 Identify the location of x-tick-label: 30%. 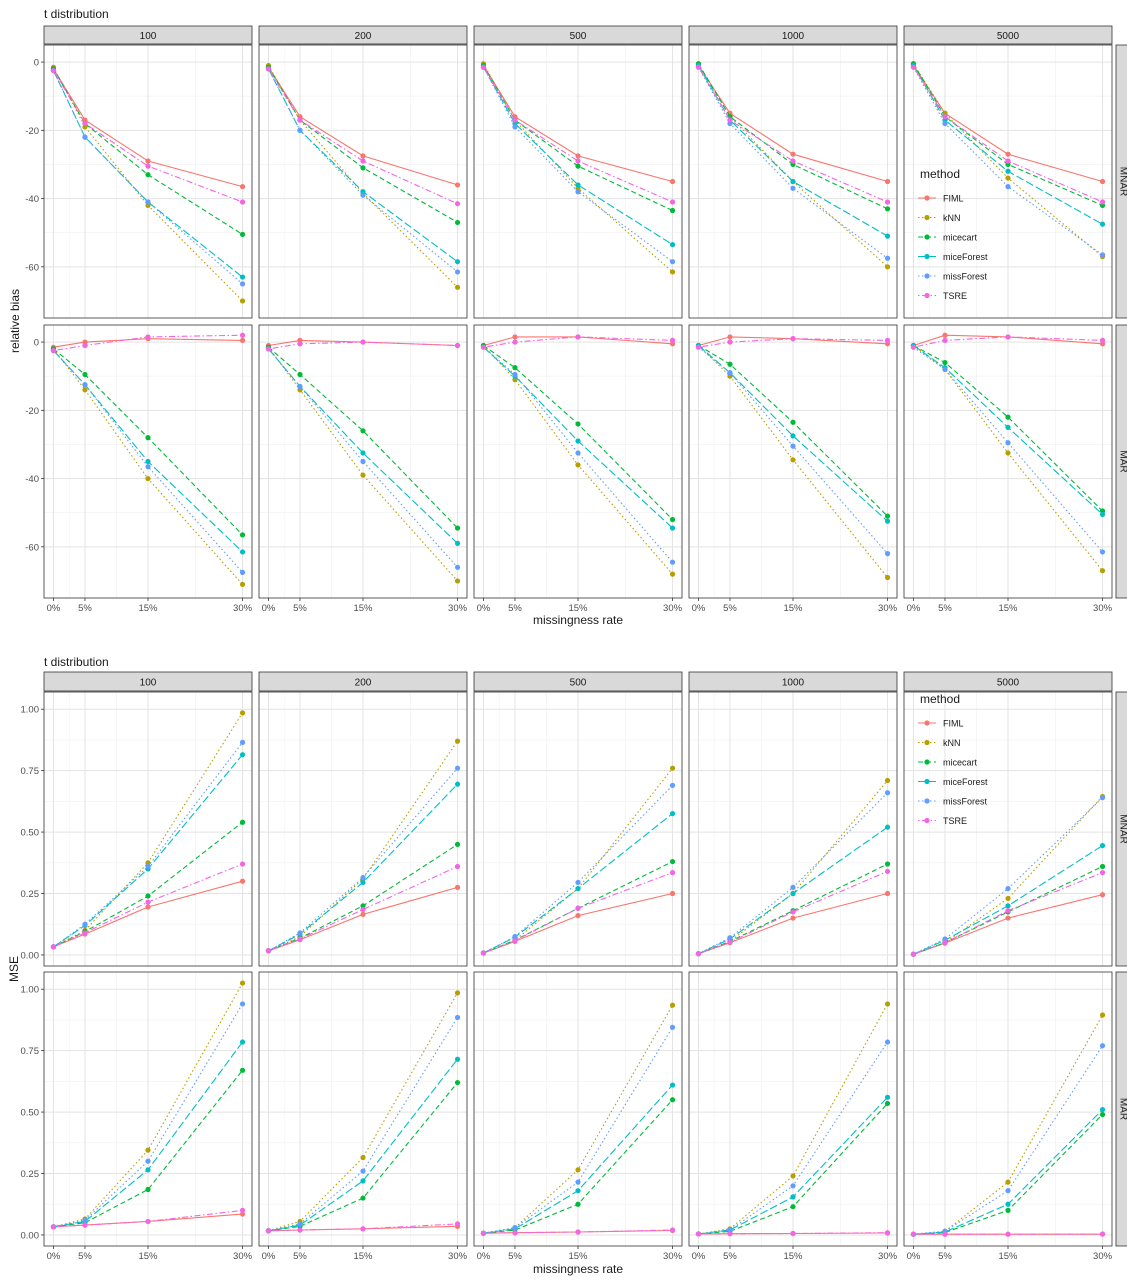
(673, 1256).